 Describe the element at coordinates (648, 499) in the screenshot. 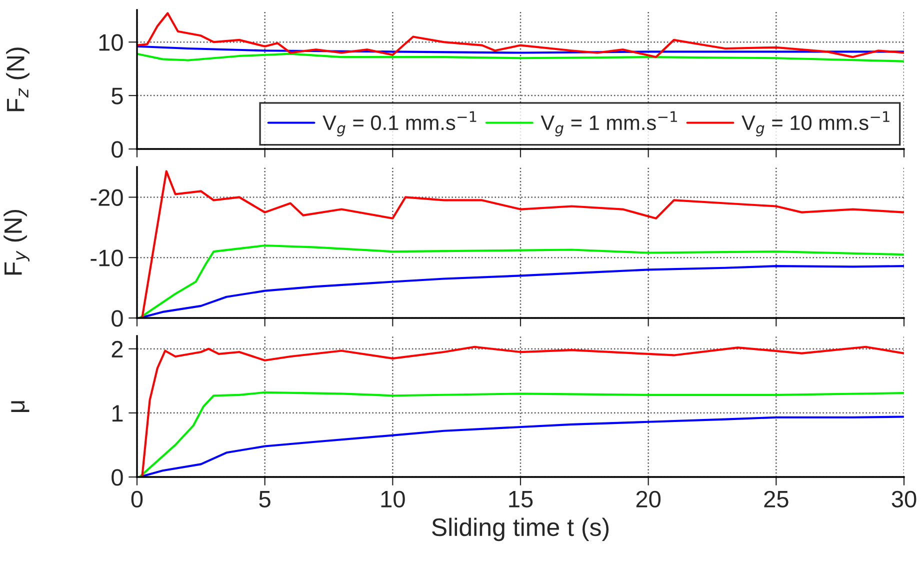

I see `x-tick-label: 20` at that location.